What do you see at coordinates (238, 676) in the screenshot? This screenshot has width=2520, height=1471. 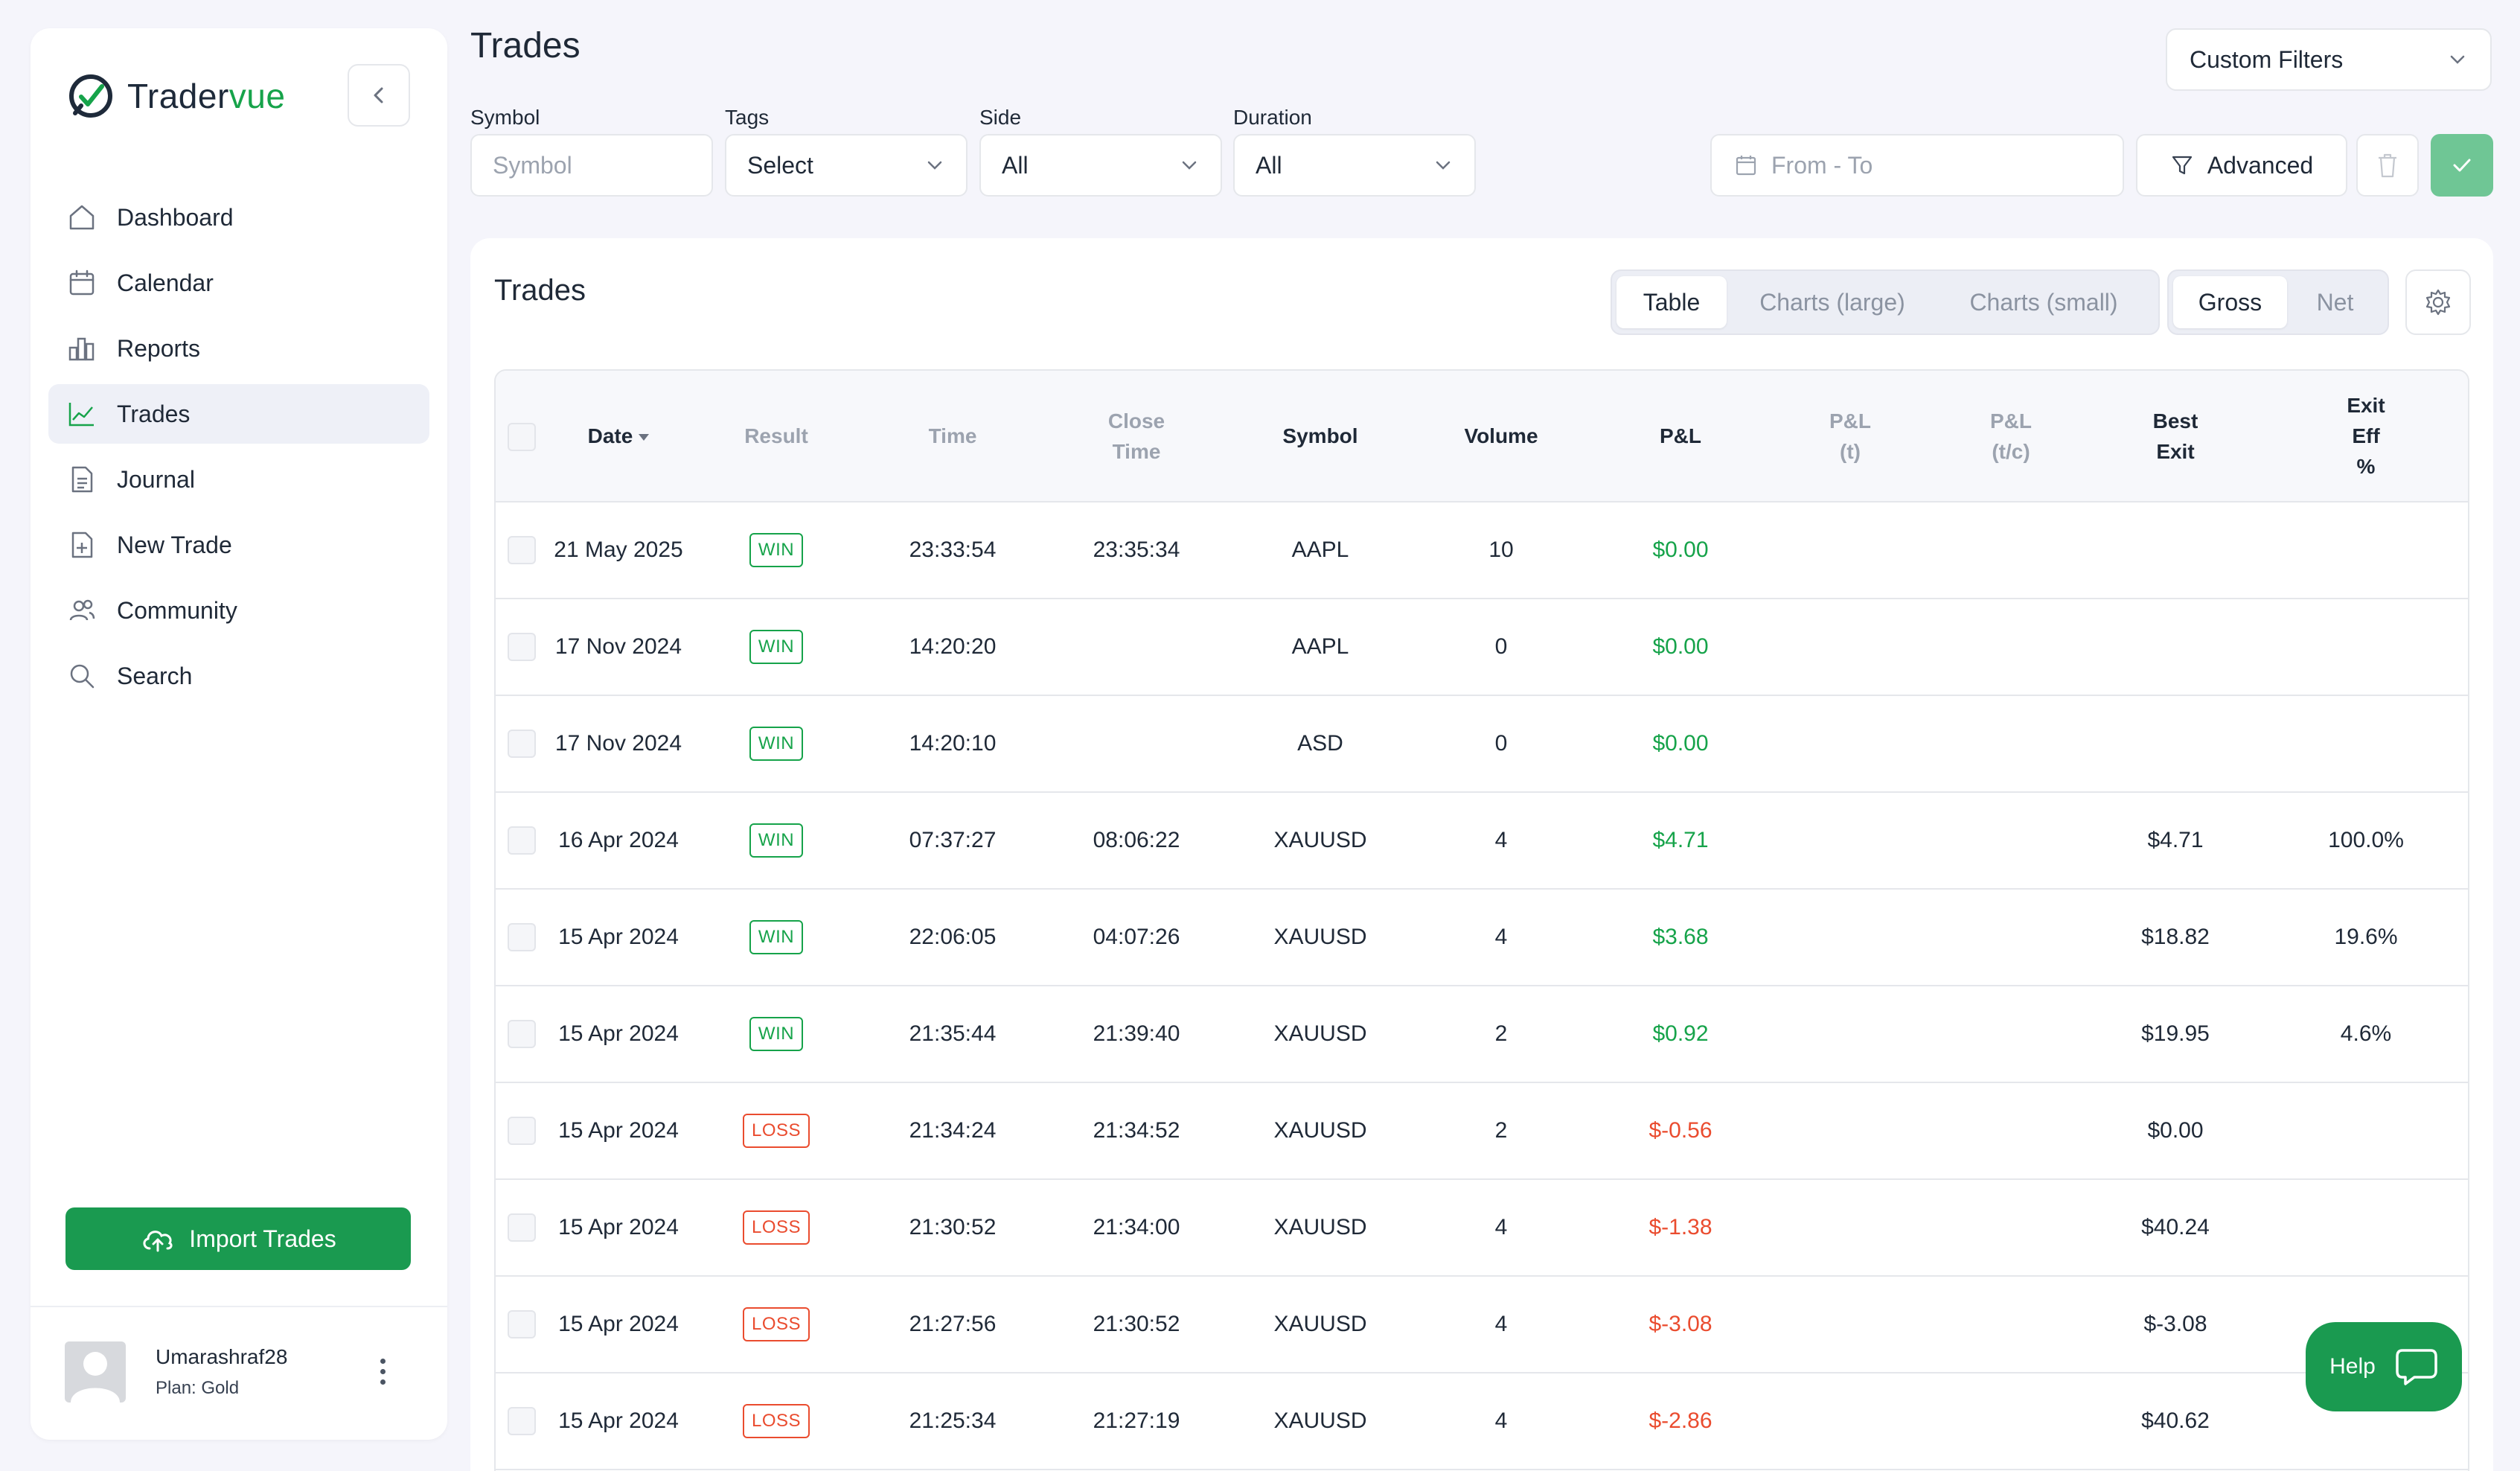 I see `sidebar-item-search: Search` at bounding box center [238, 676].